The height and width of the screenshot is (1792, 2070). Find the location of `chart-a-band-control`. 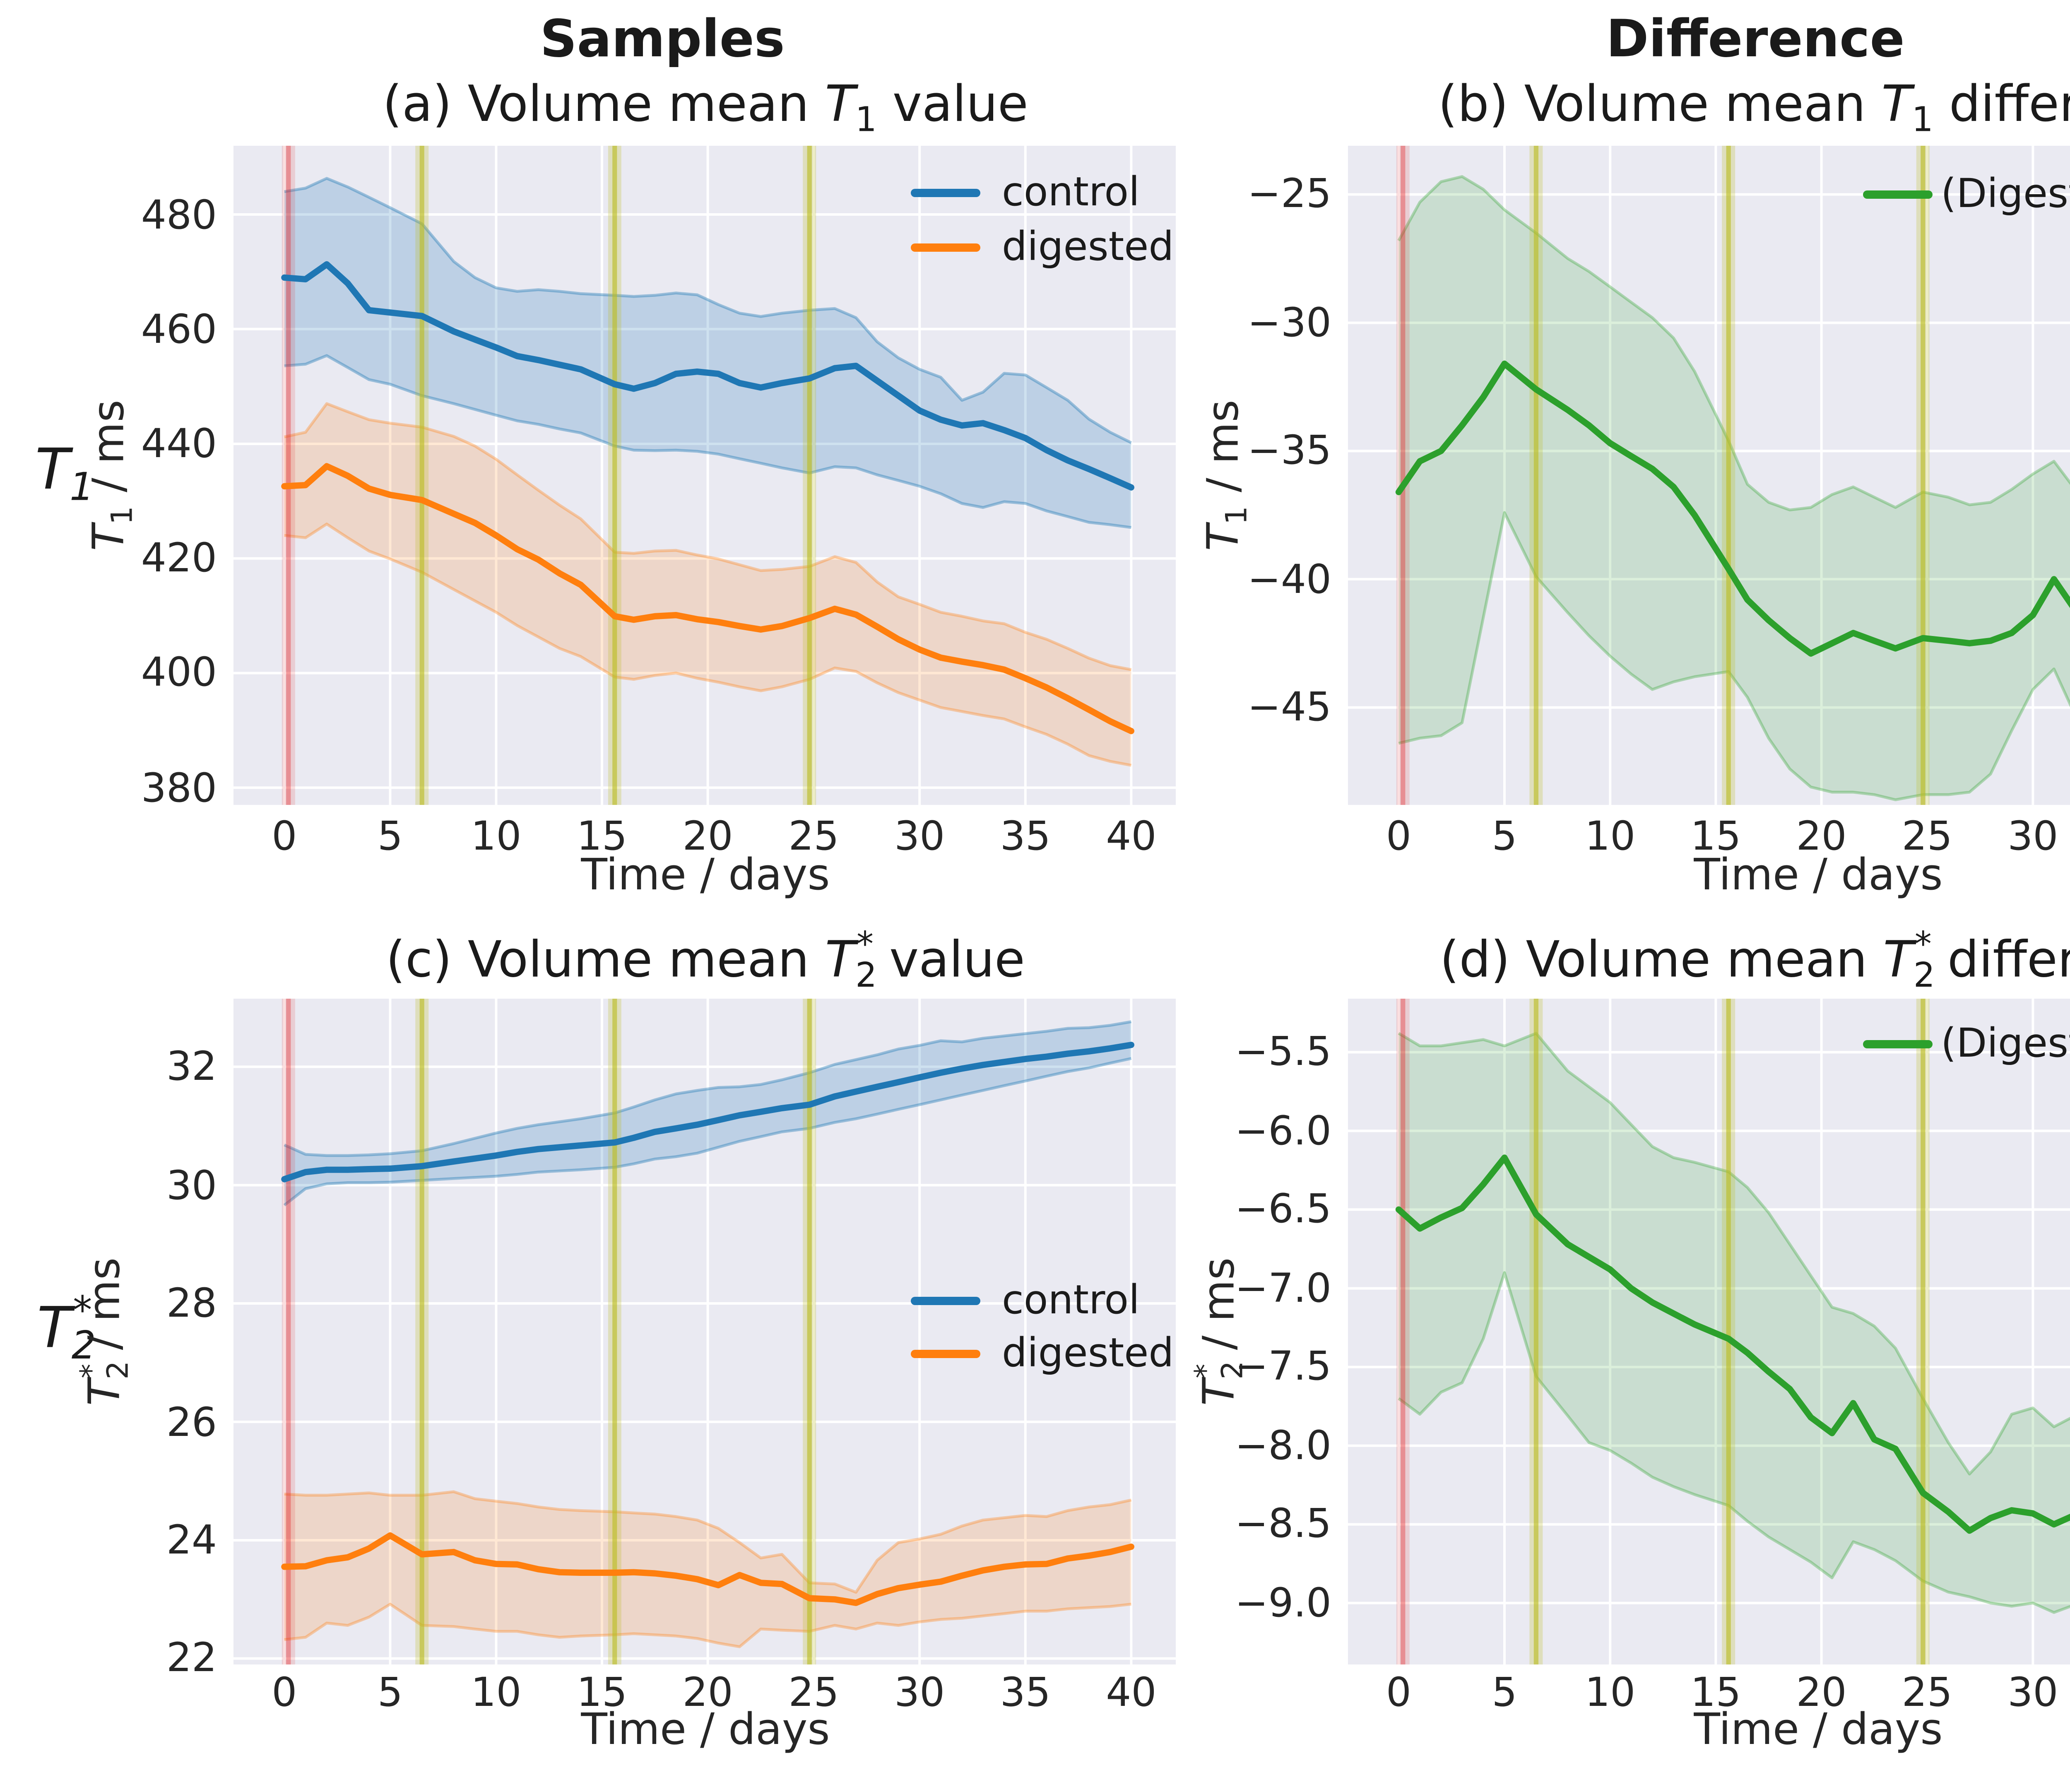

chart-a-band-control is located at coordinates (707, 352).